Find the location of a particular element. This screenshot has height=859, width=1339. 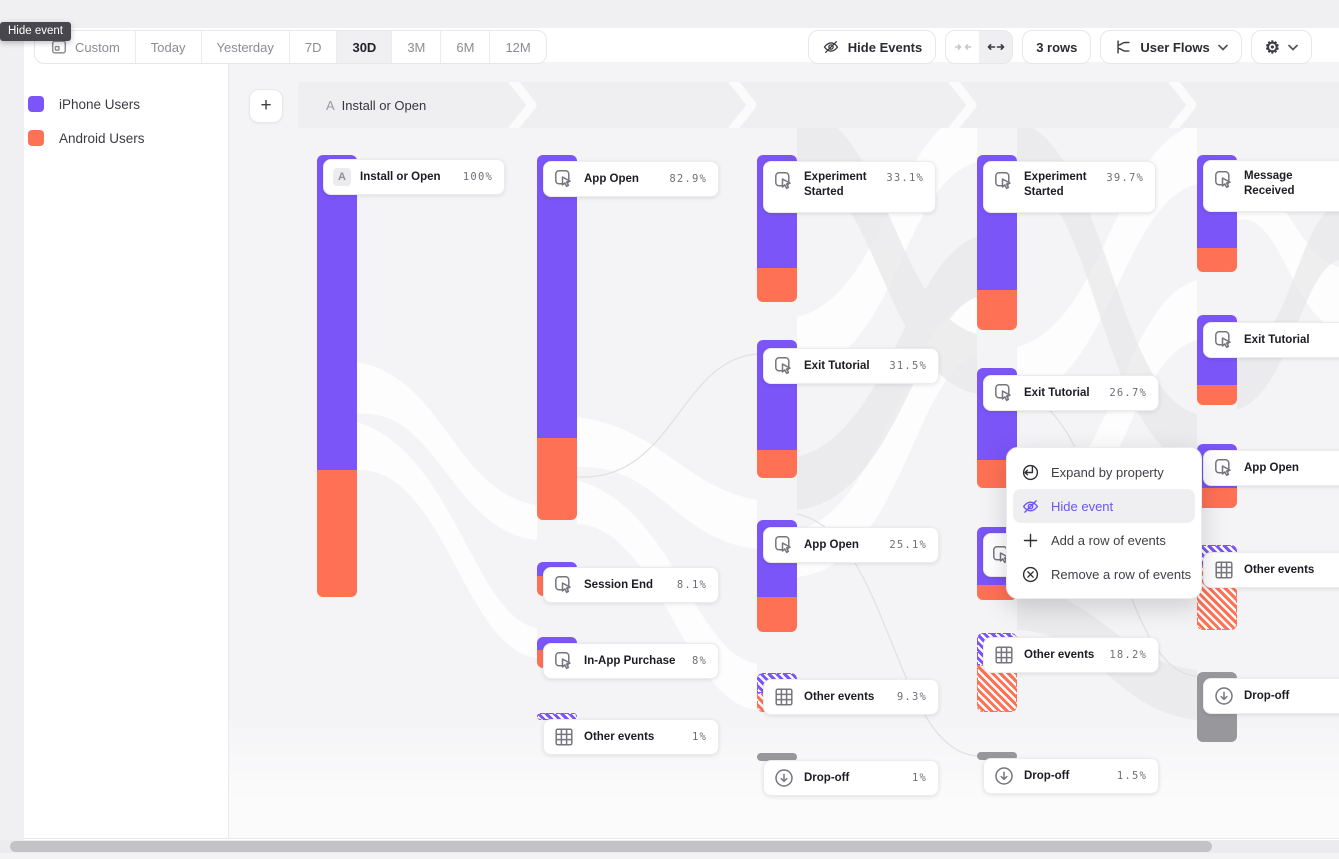

date-range-label: Today is located at coordinates (168, 47).